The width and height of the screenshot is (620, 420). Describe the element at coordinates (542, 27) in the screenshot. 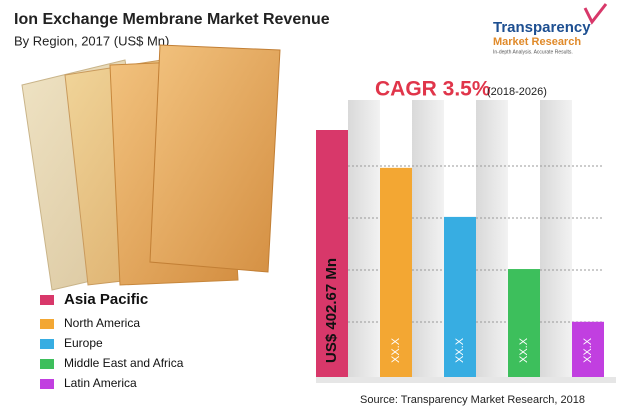

I see `logo-name: Transparency` at that location.